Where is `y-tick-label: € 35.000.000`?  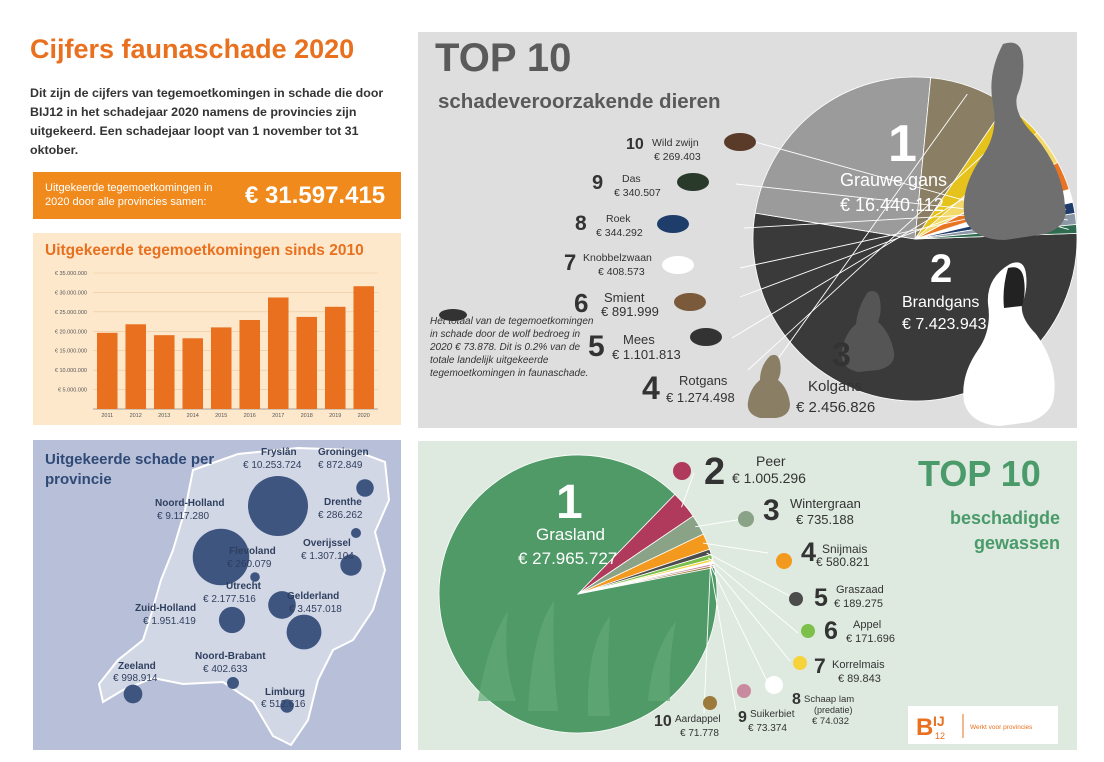
y-tick-label: € 35.000.000 is located at coordinates (71, 274).